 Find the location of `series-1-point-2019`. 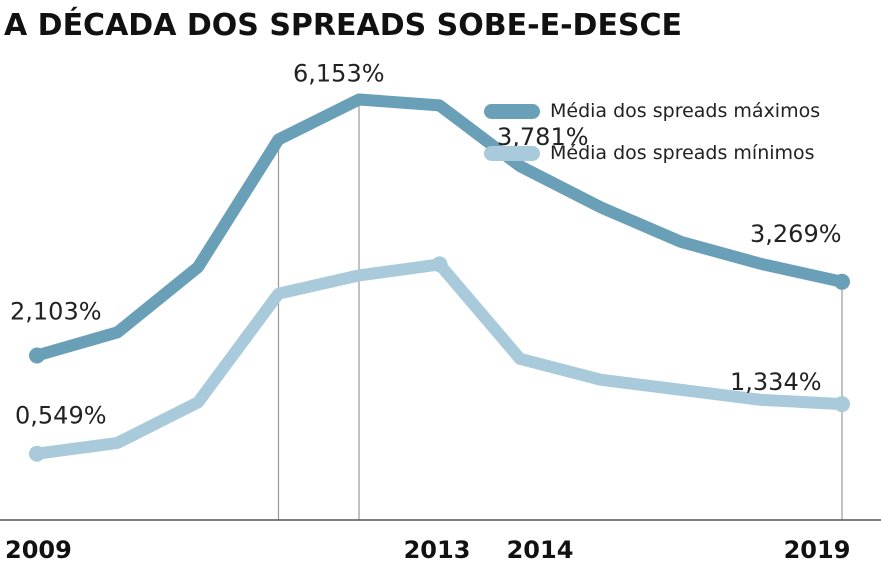

series-1-point-2019 is located at coordinates (842, 404).